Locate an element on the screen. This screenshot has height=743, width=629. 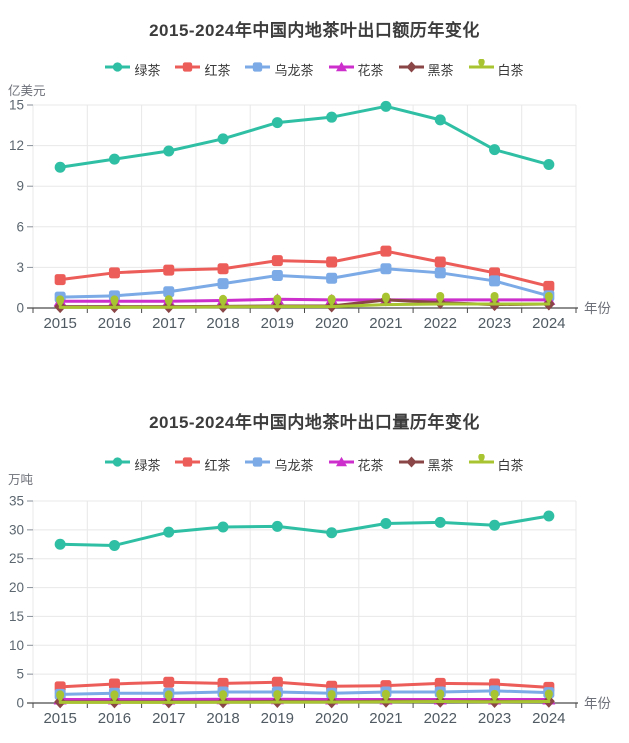
x-tick-label: 2021 is located at coordinates (385, 718).